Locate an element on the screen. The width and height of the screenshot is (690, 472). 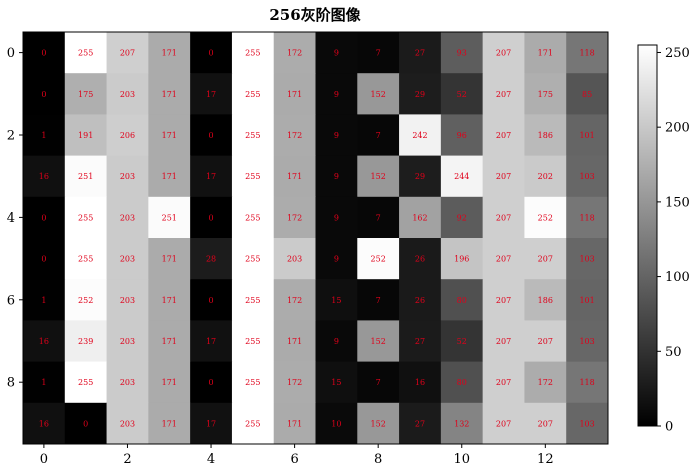
y-tick-label: 8 is located at coordinates (11, 383).